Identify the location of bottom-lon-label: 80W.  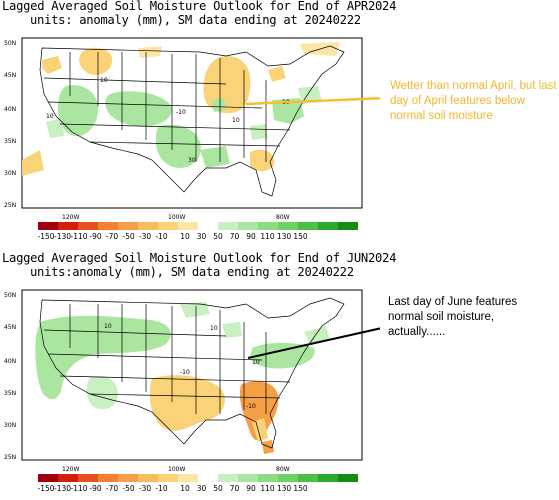
(283, 469).